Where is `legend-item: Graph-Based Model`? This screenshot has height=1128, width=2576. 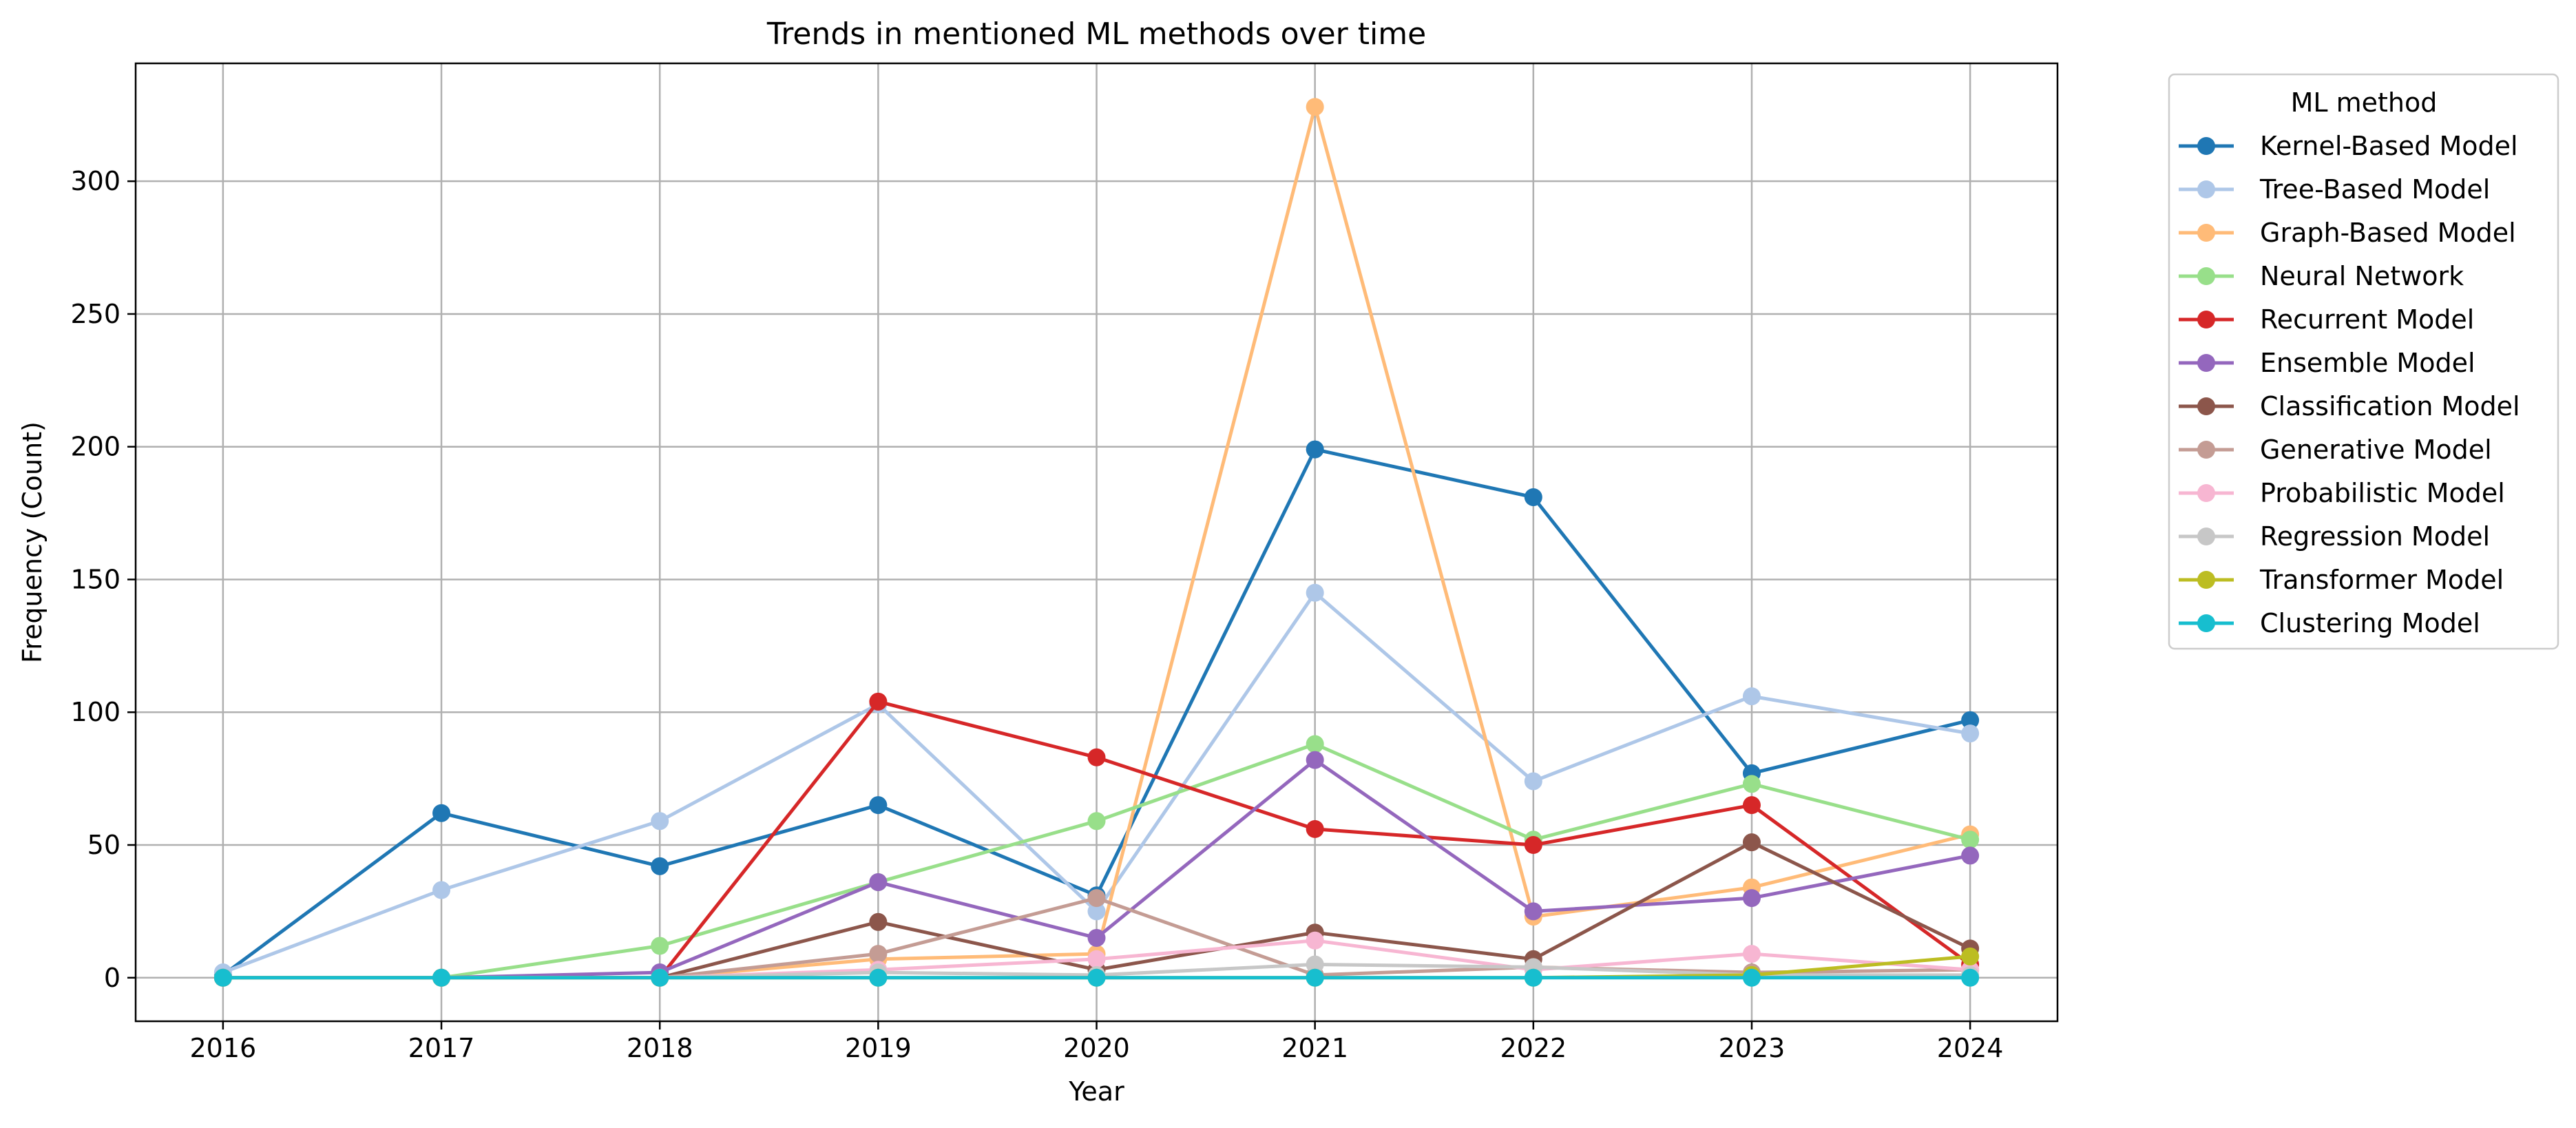 legend-item: Graph-Based Model is located at coordinates (2347, 233).